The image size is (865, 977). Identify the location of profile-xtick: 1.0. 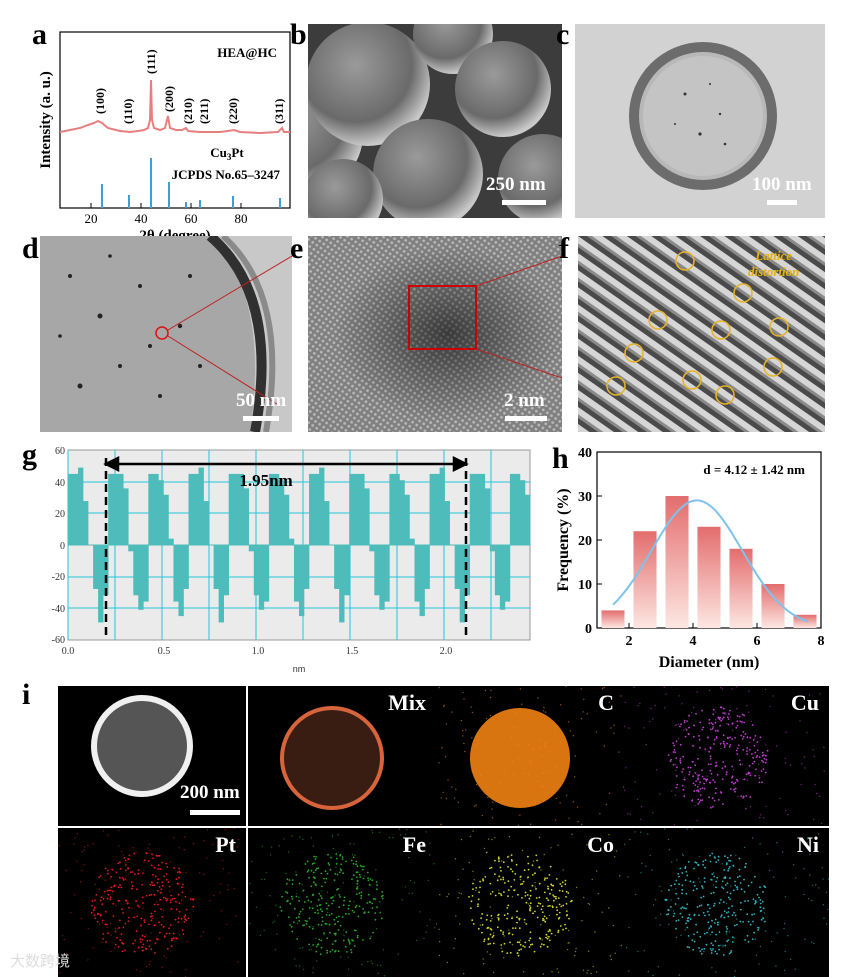
(258, 651).